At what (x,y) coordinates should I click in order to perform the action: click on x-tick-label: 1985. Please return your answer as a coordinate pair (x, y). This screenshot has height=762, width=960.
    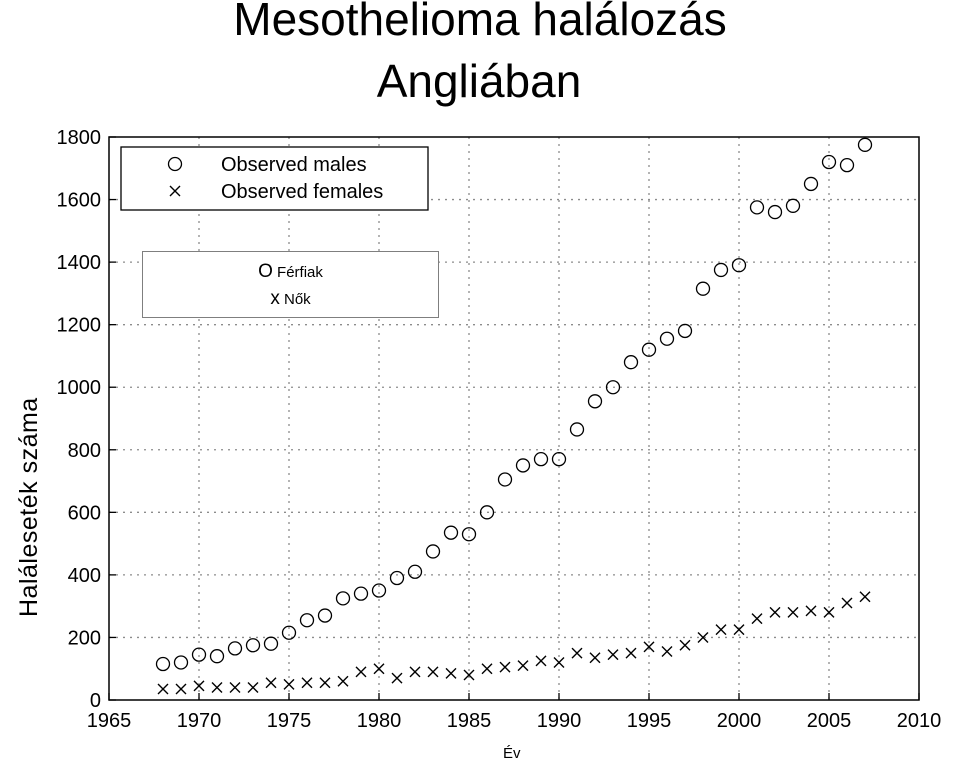
    Looking at the image, I should click on (469, 721).